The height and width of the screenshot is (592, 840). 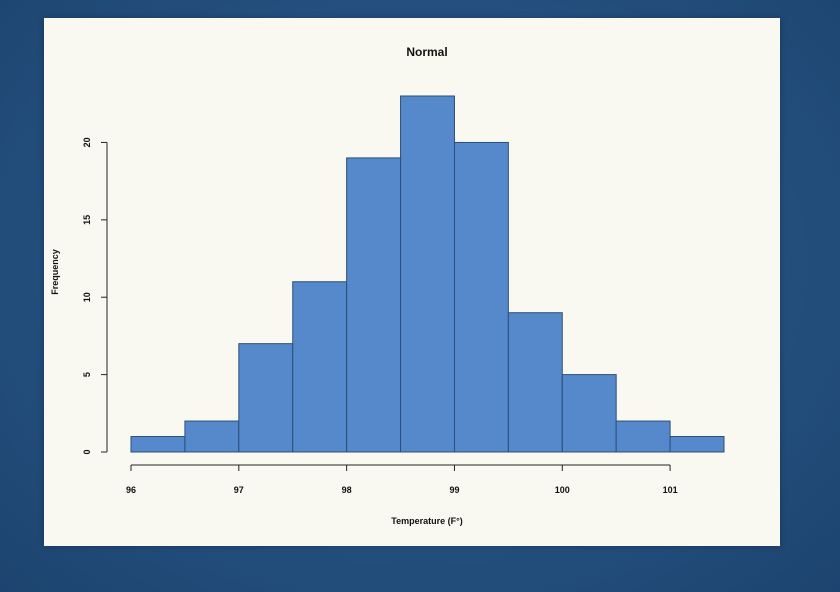 I want to click on y-tick-label: 0, so click(x=87, y=451).